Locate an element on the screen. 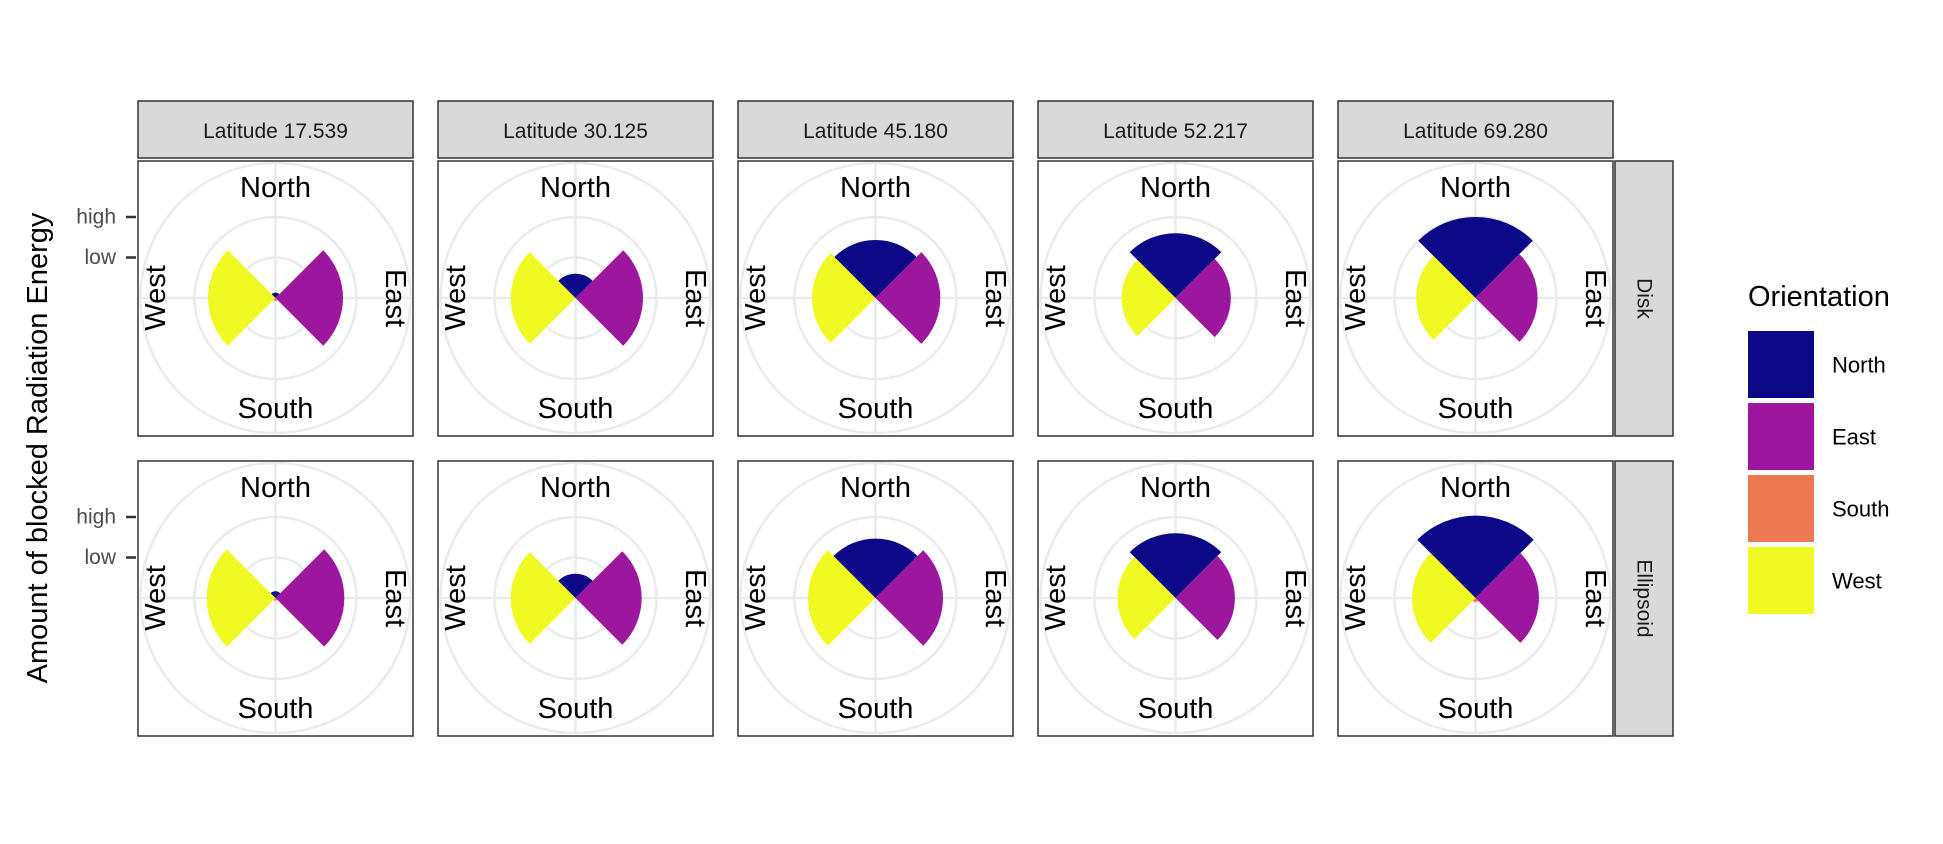 The height and width of the screenshot is (844, 1943). column-strip-label: Latitude 45.180 is located at coordinates (875, 131).